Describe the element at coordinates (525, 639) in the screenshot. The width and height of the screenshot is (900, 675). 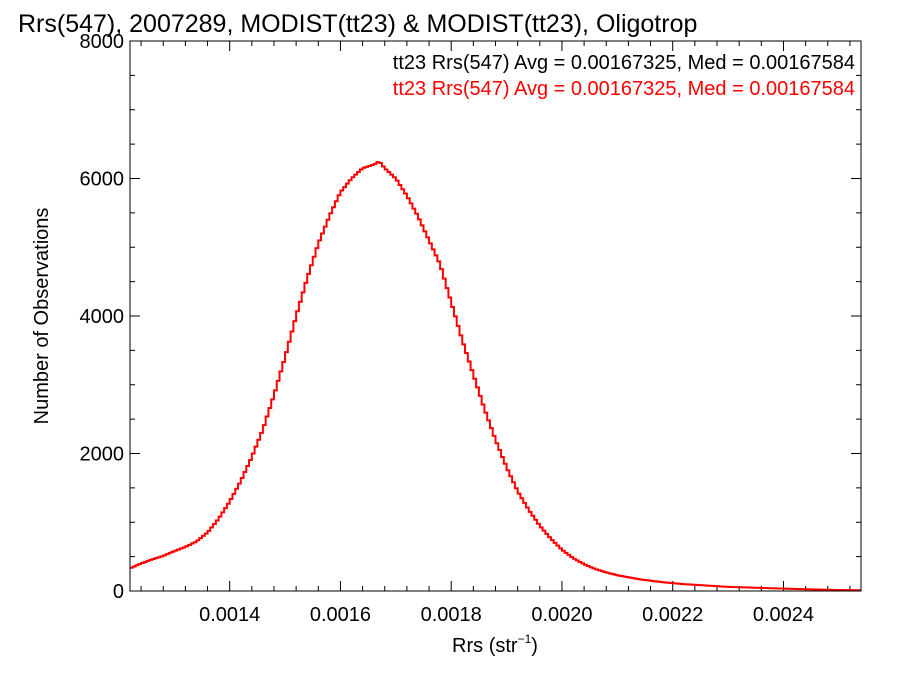
I see `x-axis-label-superscript: −1` at that location.